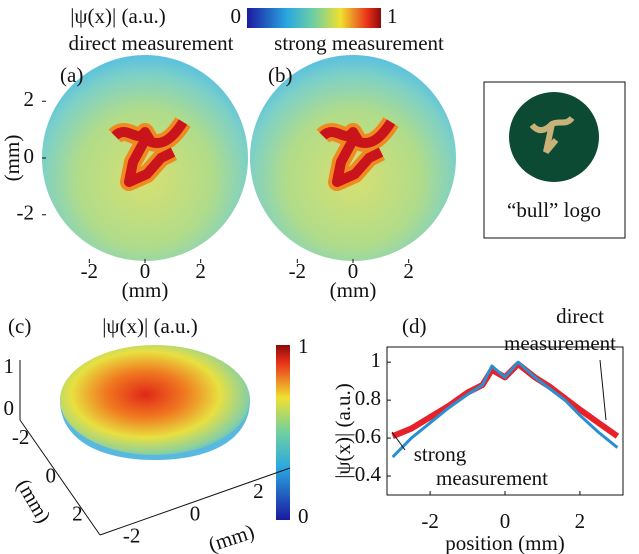 This screenshot has height=554, width=639. Describe the element at coordinates (368, 436) in the screenshot. I see `y-tick-label: 0.6` at that location.